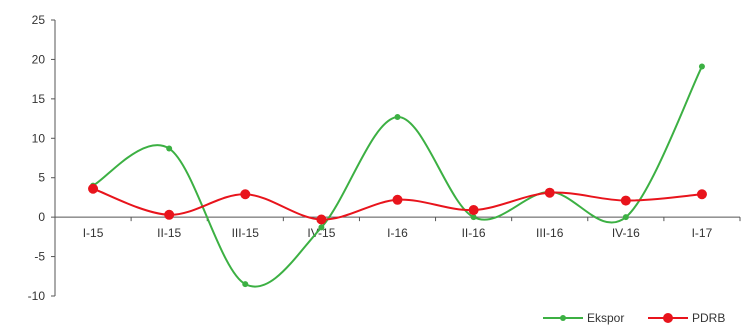  What do you see at coordinates (634, 318) in the screenshot?
I see `legend: Ekspor PDRB` at bounding box center [634, 318].